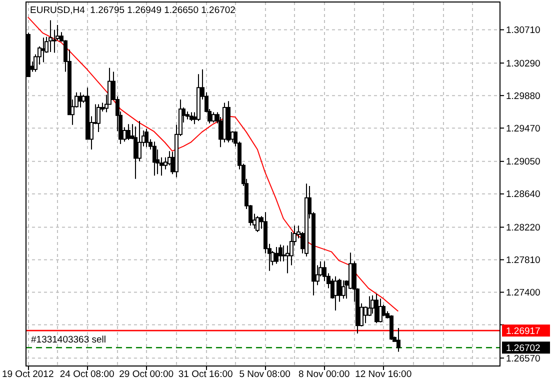 The image size is (552, 380). I want to click on y-tick-label: 1.30710, so click(523, 30).